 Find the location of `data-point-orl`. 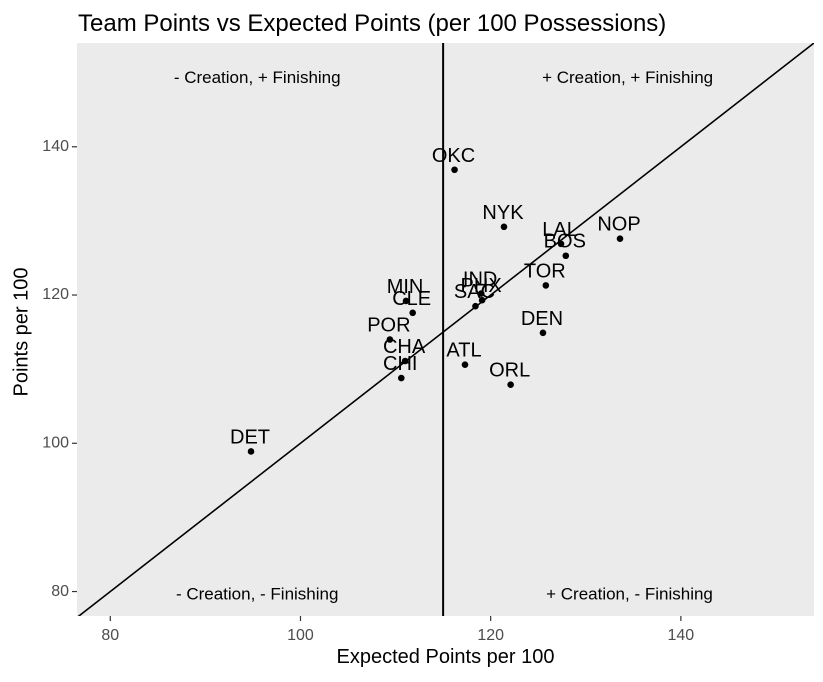

data-point-orl is located at coordinates (510, 385).